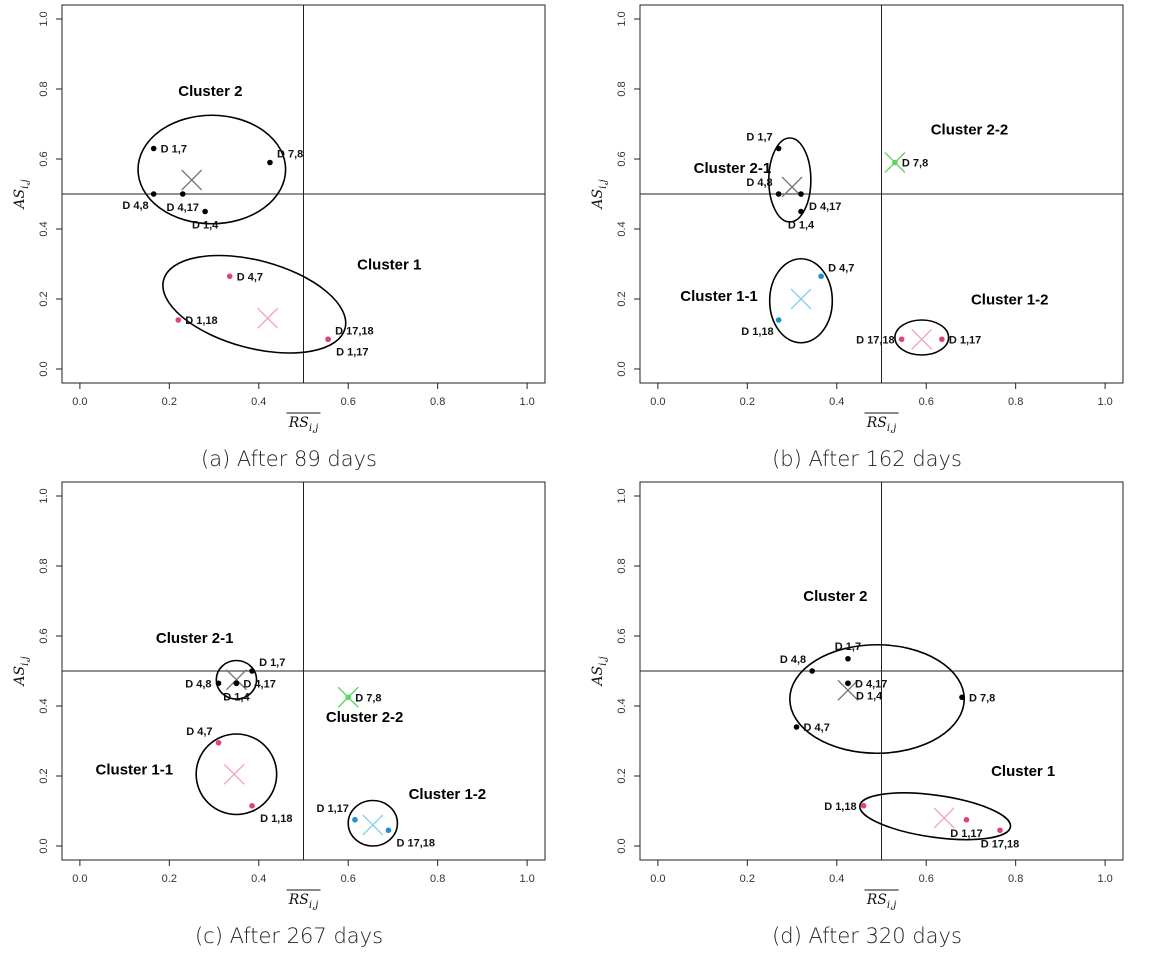 This screenshot has width=1157, height=954. Describe the element at coordinates (289, 459) in the screenshot. I see `caption-a: (a) After 89 days` at that location.